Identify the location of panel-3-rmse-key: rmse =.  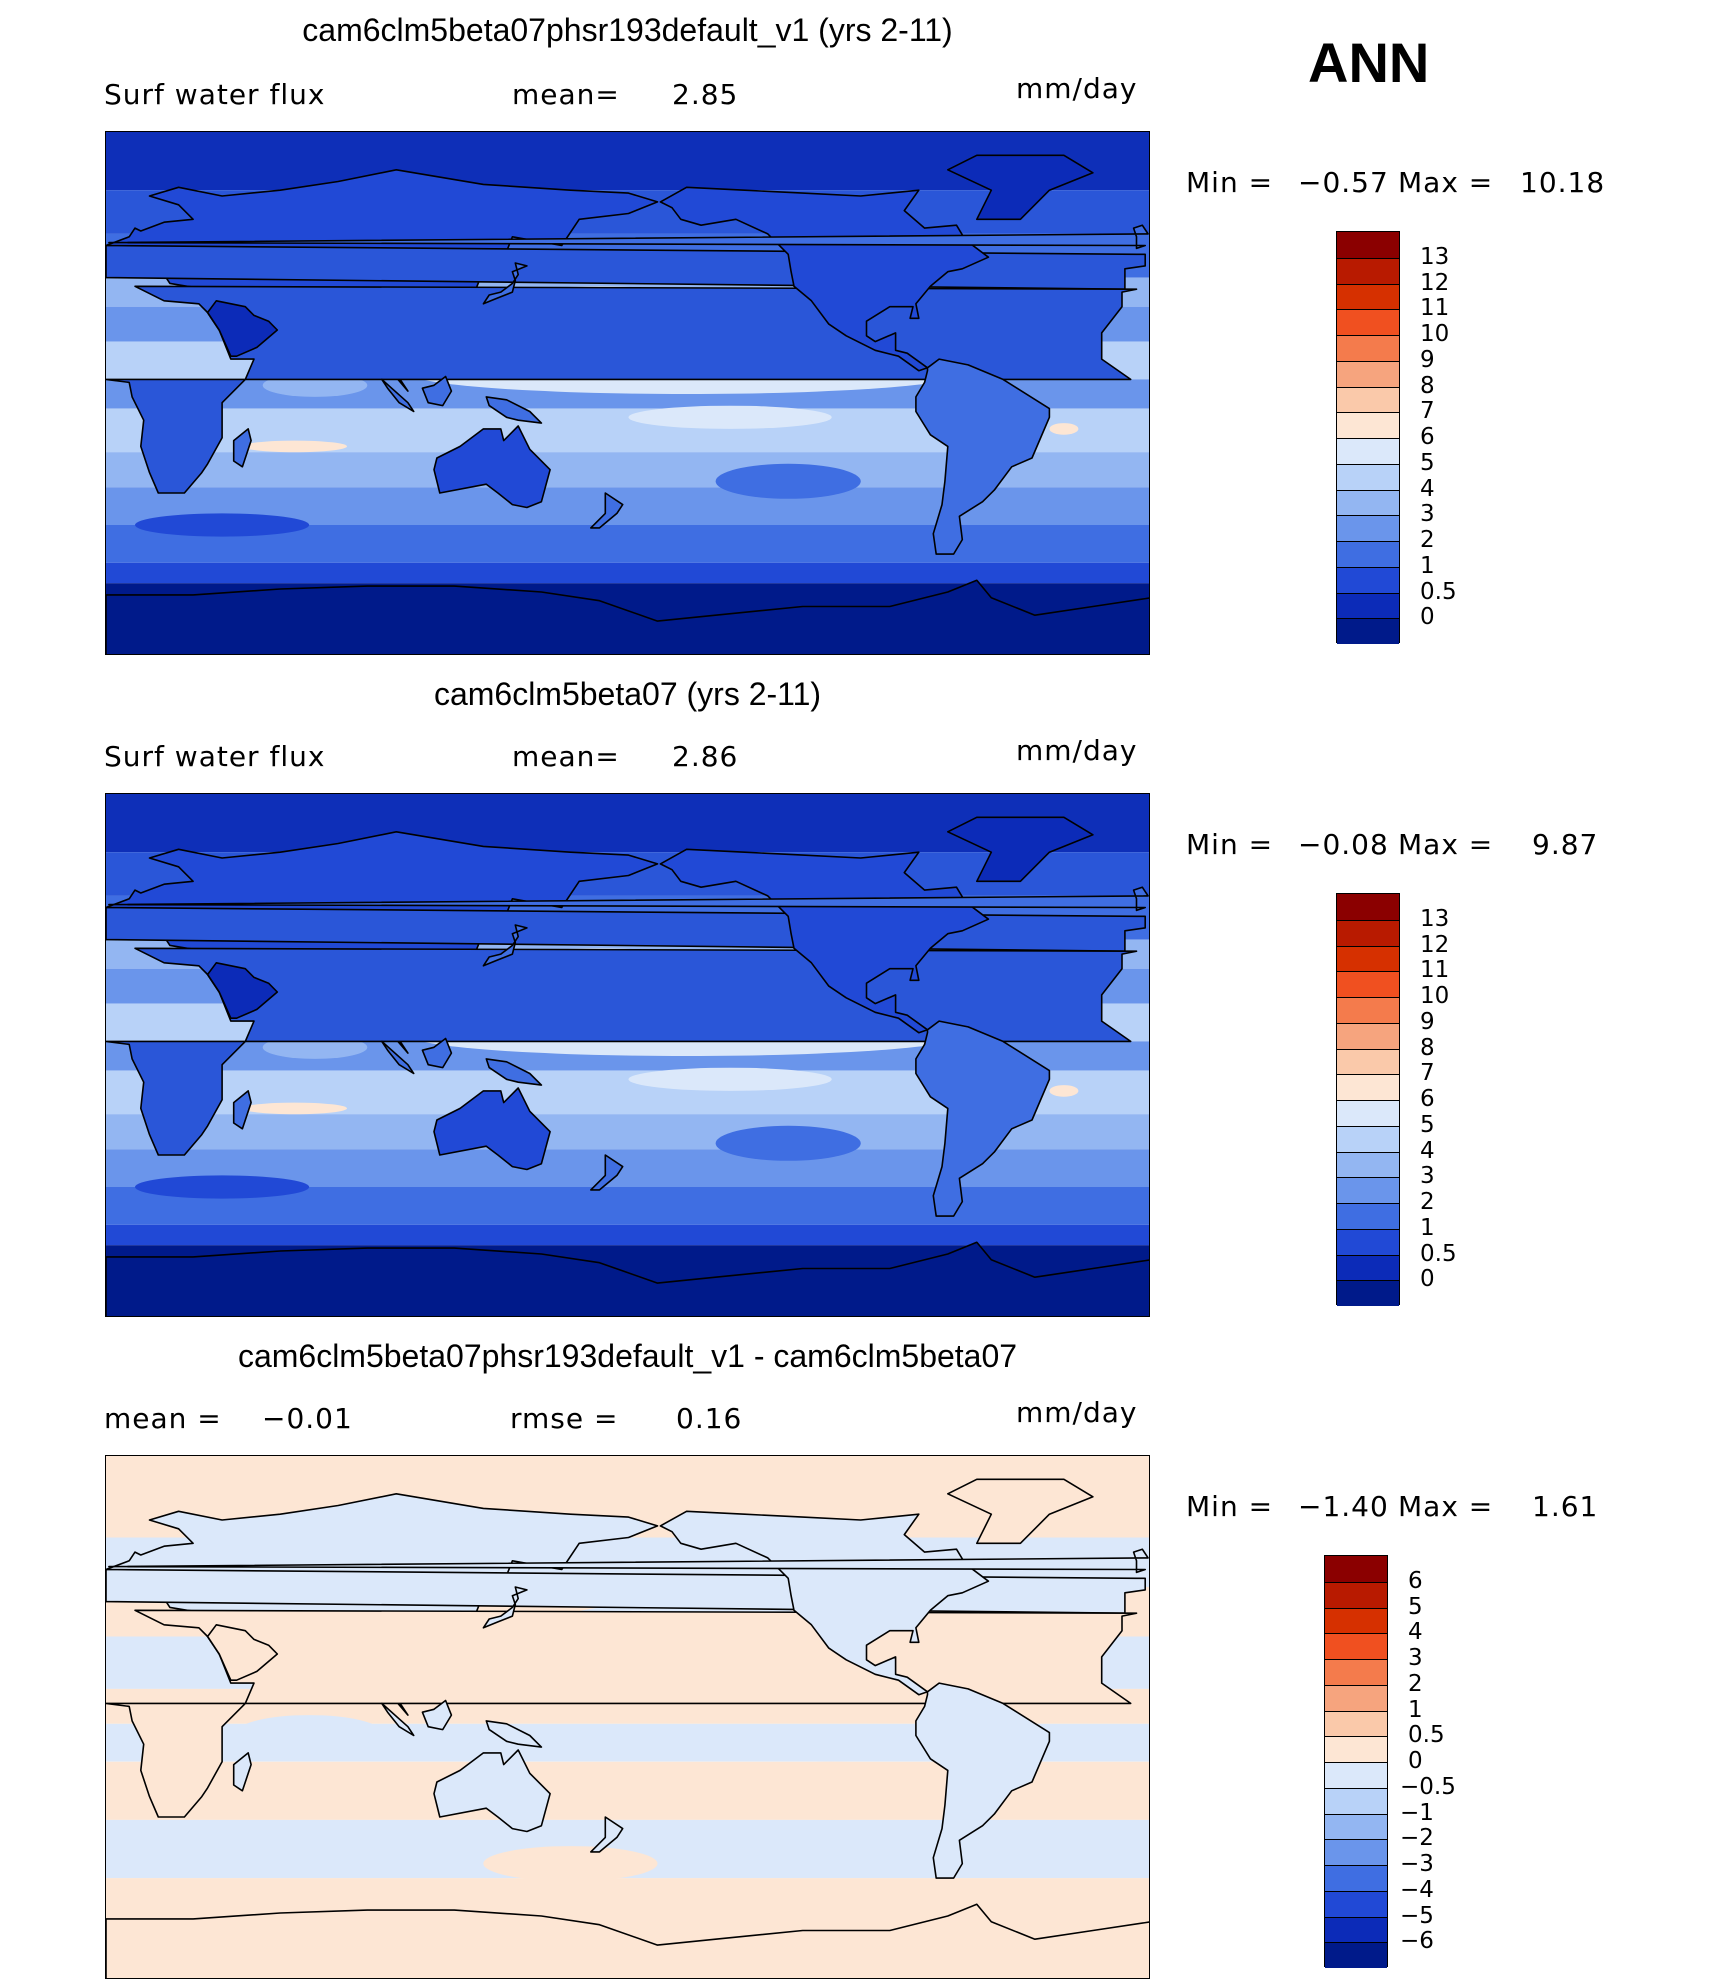
(564, 1418).